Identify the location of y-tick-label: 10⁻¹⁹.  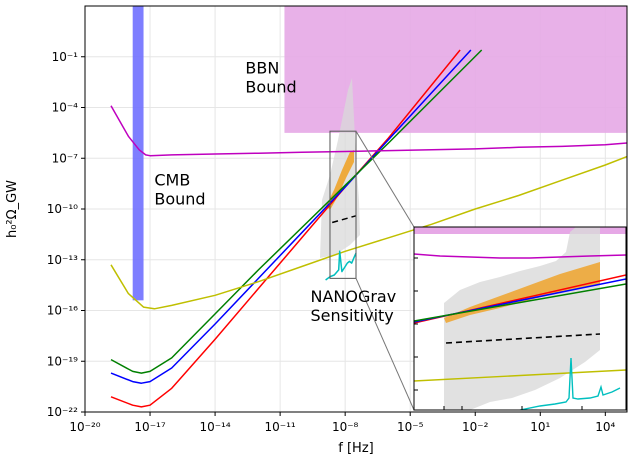
(62, 361).